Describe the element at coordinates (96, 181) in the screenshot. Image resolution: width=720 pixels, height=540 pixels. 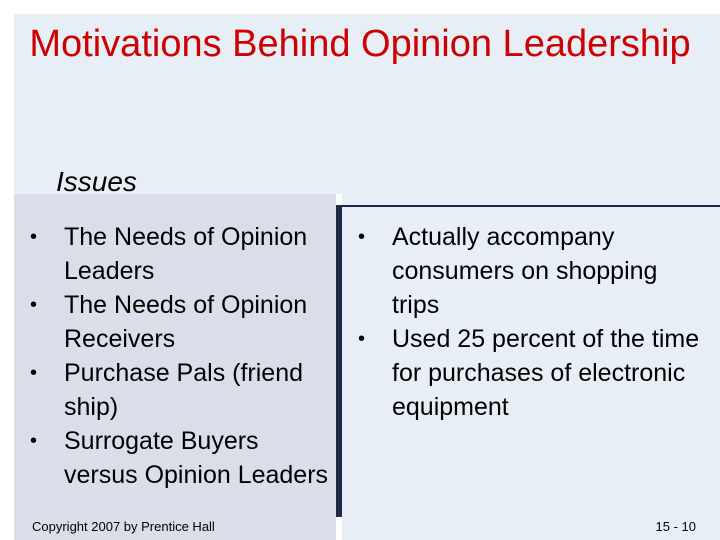
I see `issues-heading: Issues` at that location.